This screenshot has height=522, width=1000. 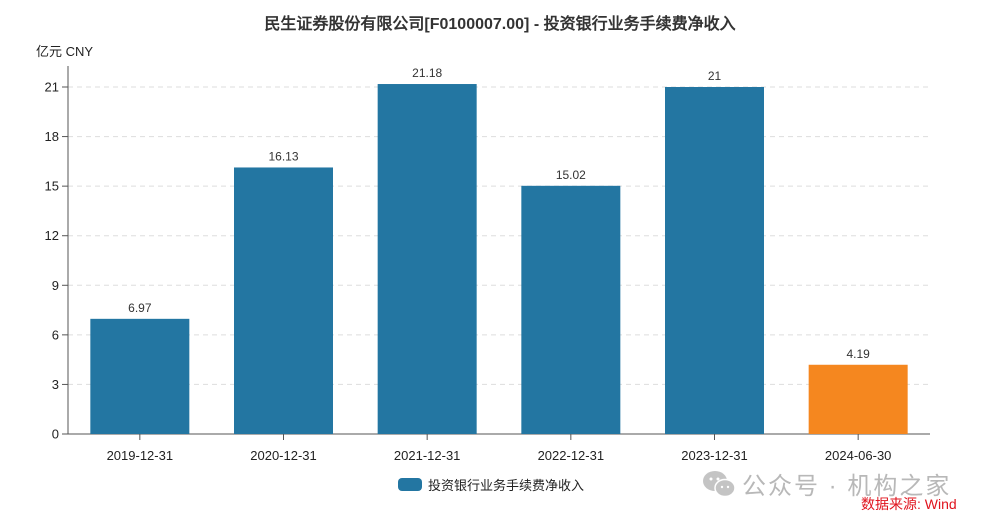 I want to click on watermark-text: 公众号 · 机构之家, so click(x=847, y=486).